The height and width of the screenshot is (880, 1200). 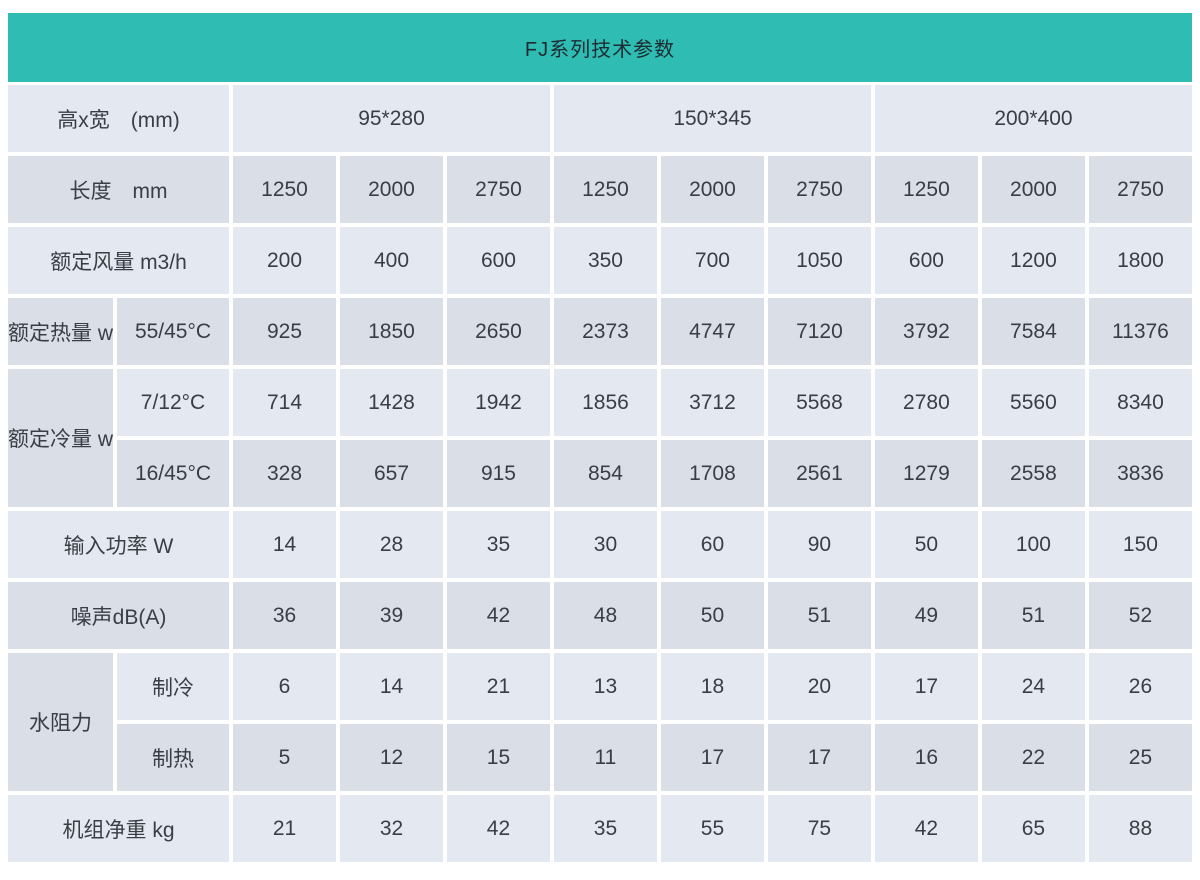 I want to click on value-cell: 11376, so click(x=1140, y=331).